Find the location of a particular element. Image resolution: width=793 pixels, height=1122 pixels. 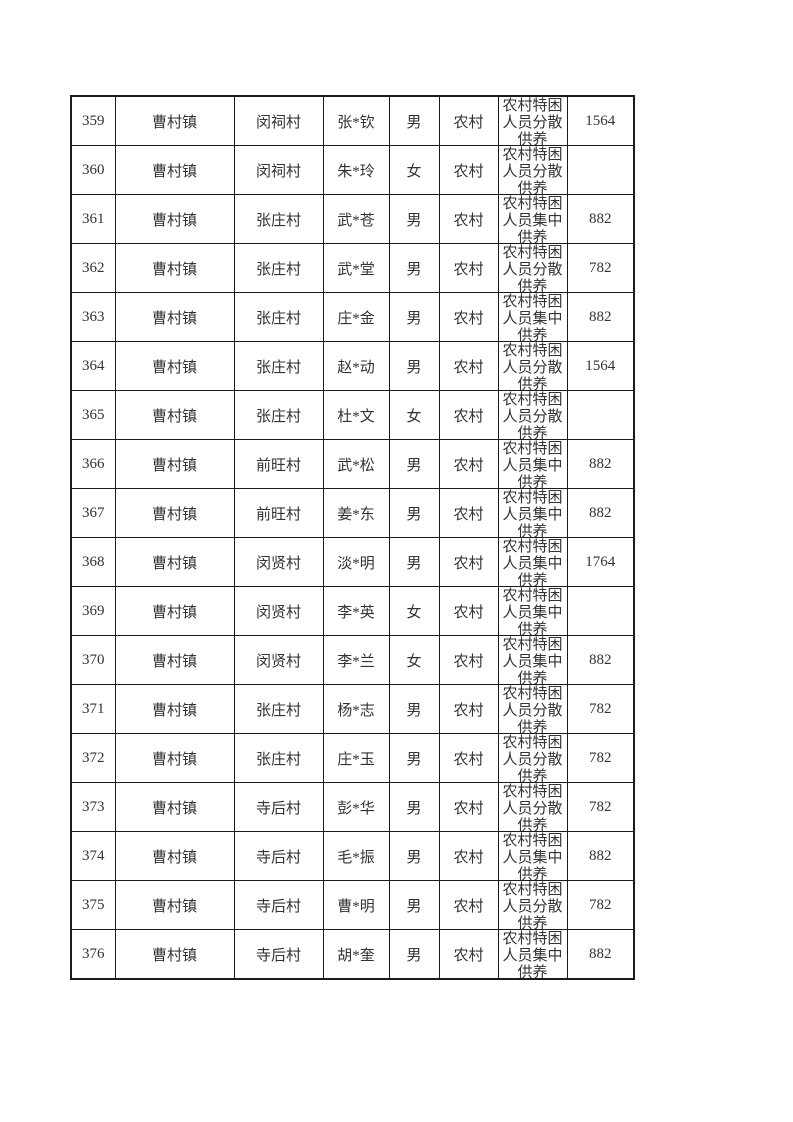

cell-name: 李*兰 is located at coordinates (356, 660).